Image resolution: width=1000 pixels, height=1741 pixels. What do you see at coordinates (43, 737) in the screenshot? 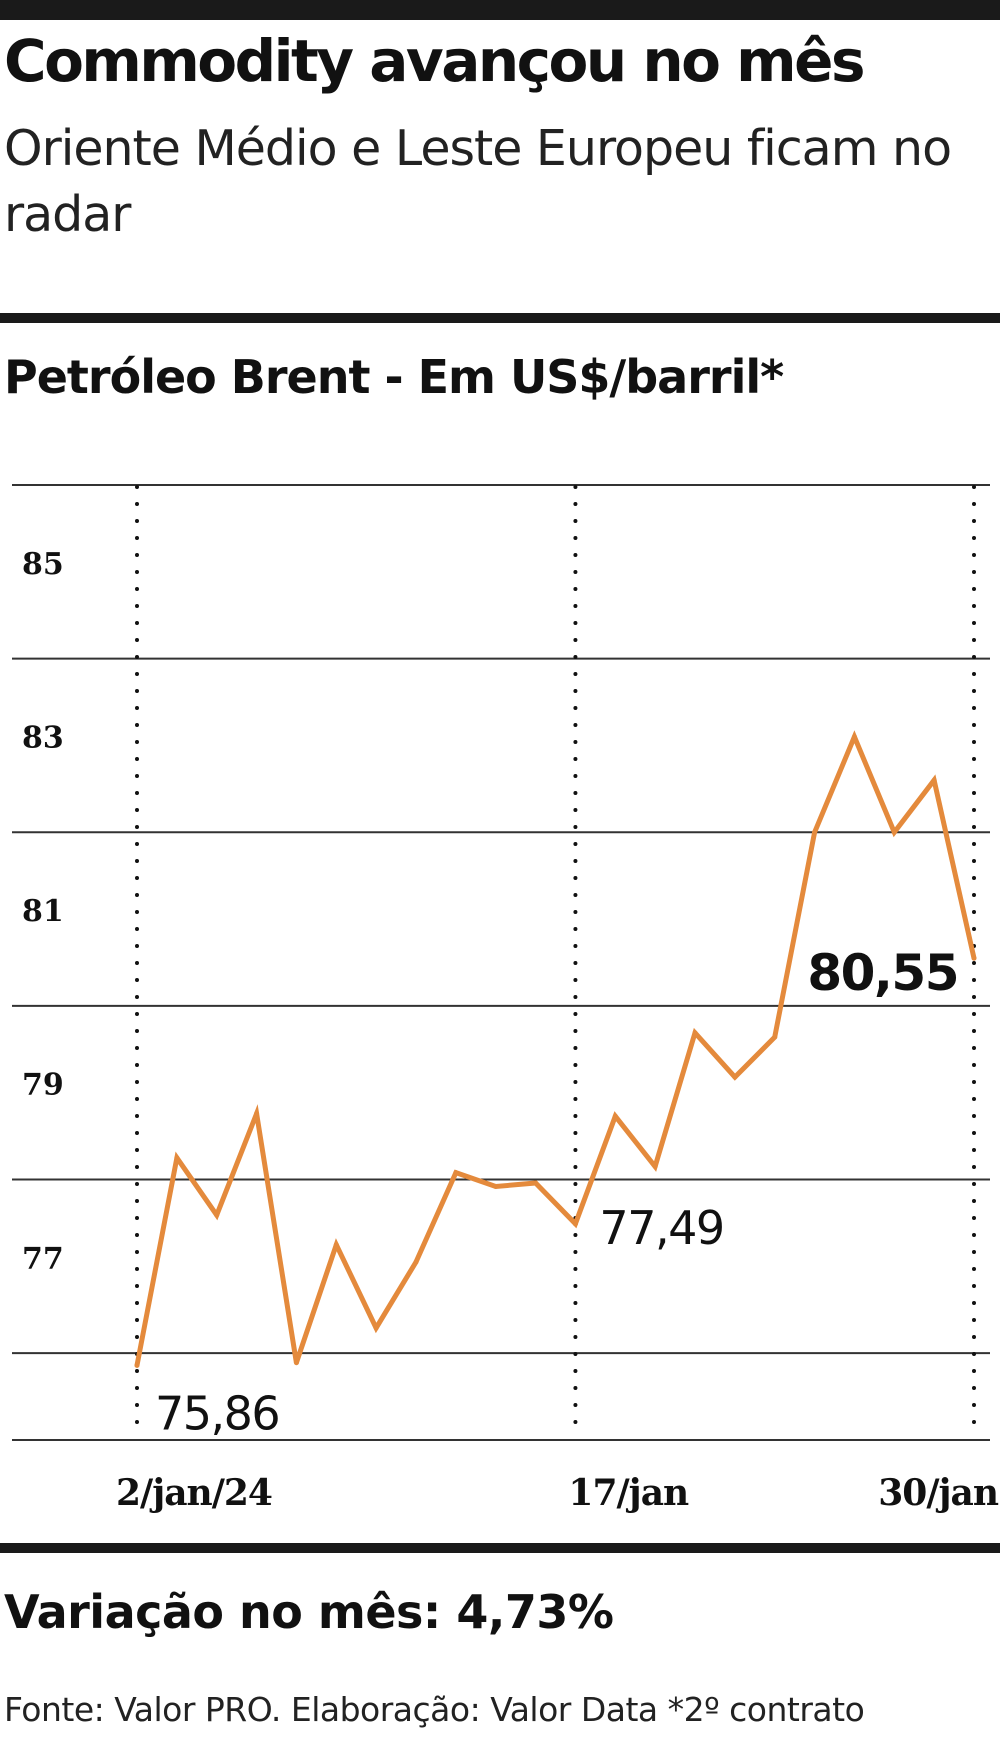
I see `y-tick-label: 83` at bounding box center [43, 737].